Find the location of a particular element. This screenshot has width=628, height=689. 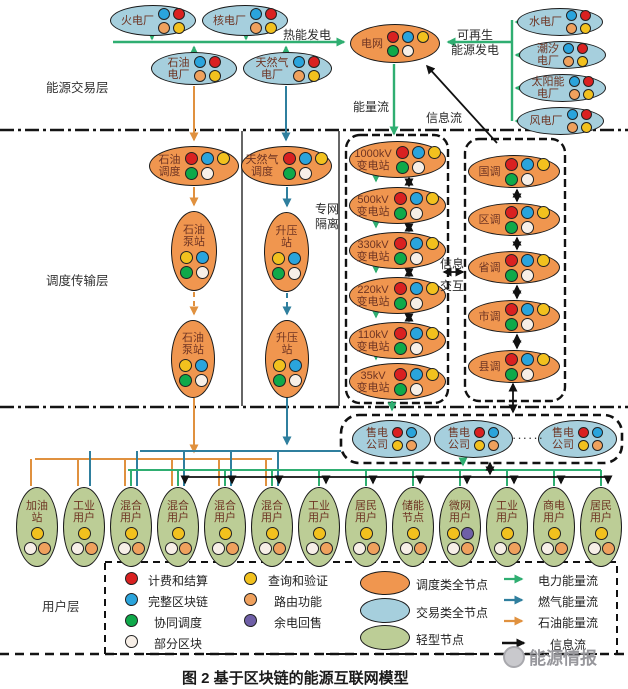

plant-solar-line2: 电厂 is located at coordinates (548, 94).